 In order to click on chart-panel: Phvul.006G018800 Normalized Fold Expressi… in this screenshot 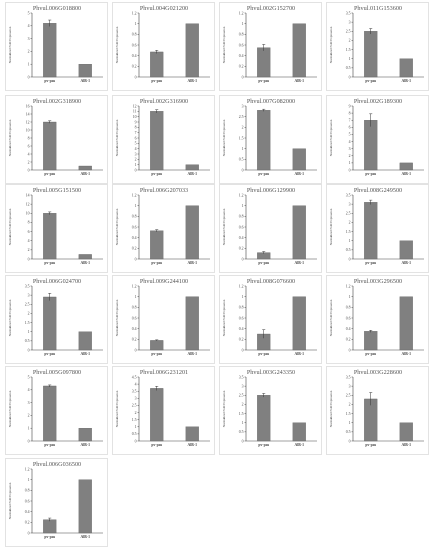, I will do `click(56, 46)`.